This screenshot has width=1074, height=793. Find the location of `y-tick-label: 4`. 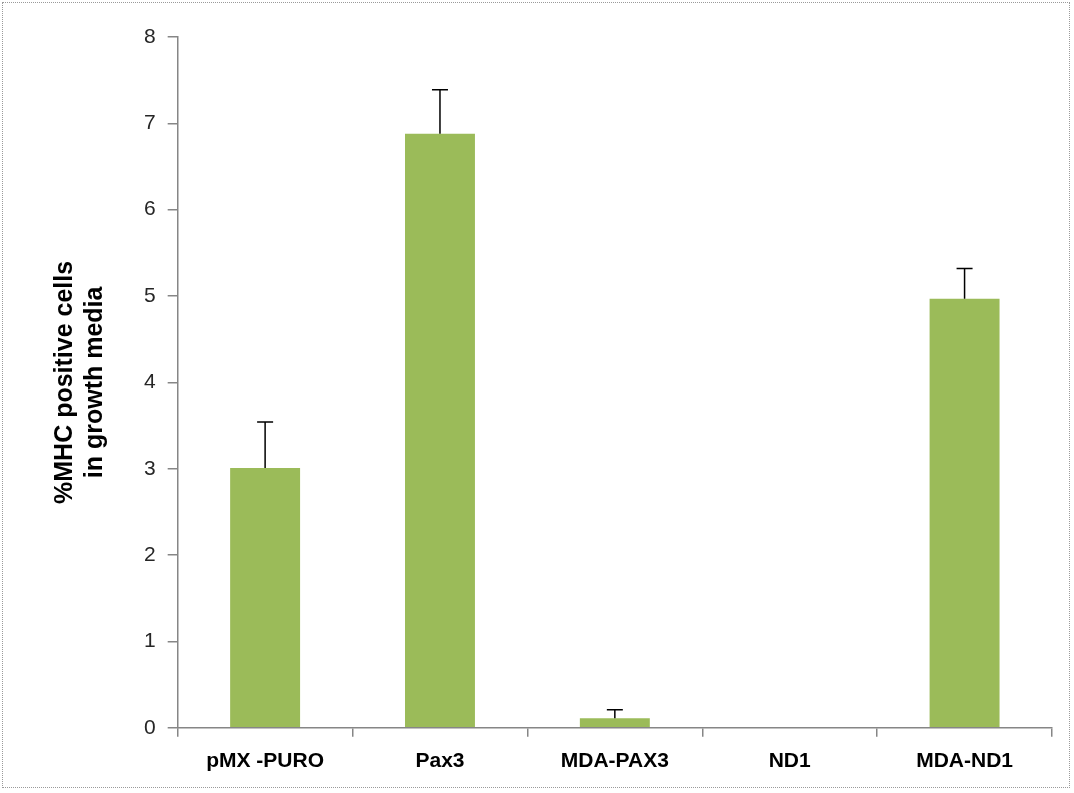

y-tick-label: 4 is located at coordinates (149, 381).